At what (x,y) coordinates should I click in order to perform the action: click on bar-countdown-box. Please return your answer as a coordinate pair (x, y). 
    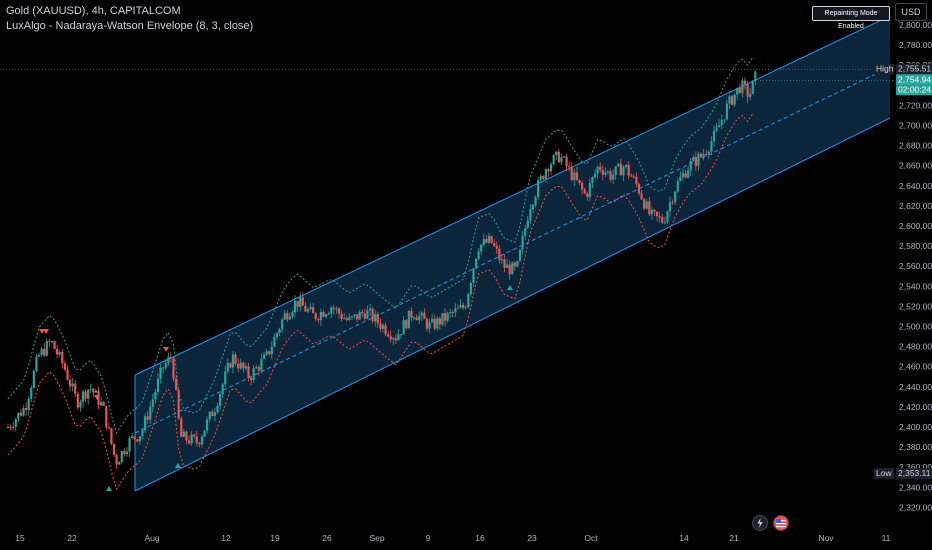
    Looking at the image, I should click on (914, 90).